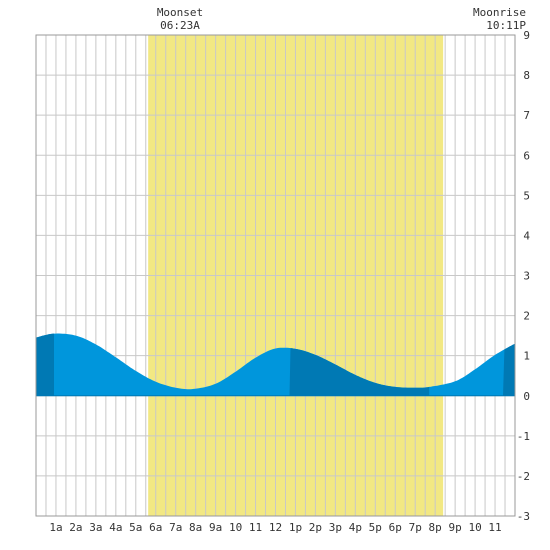  Describe the element at coordinates (95, 527) in the screenshot. I see `x-tick-label: 3a` at that location.